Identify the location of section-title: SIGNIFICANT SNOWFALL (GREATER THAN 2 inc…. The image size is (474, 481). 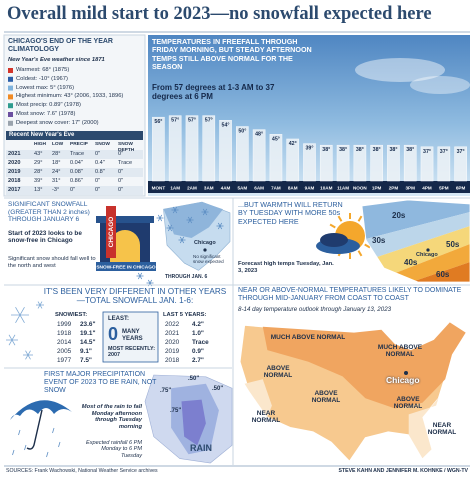
(49, 212).